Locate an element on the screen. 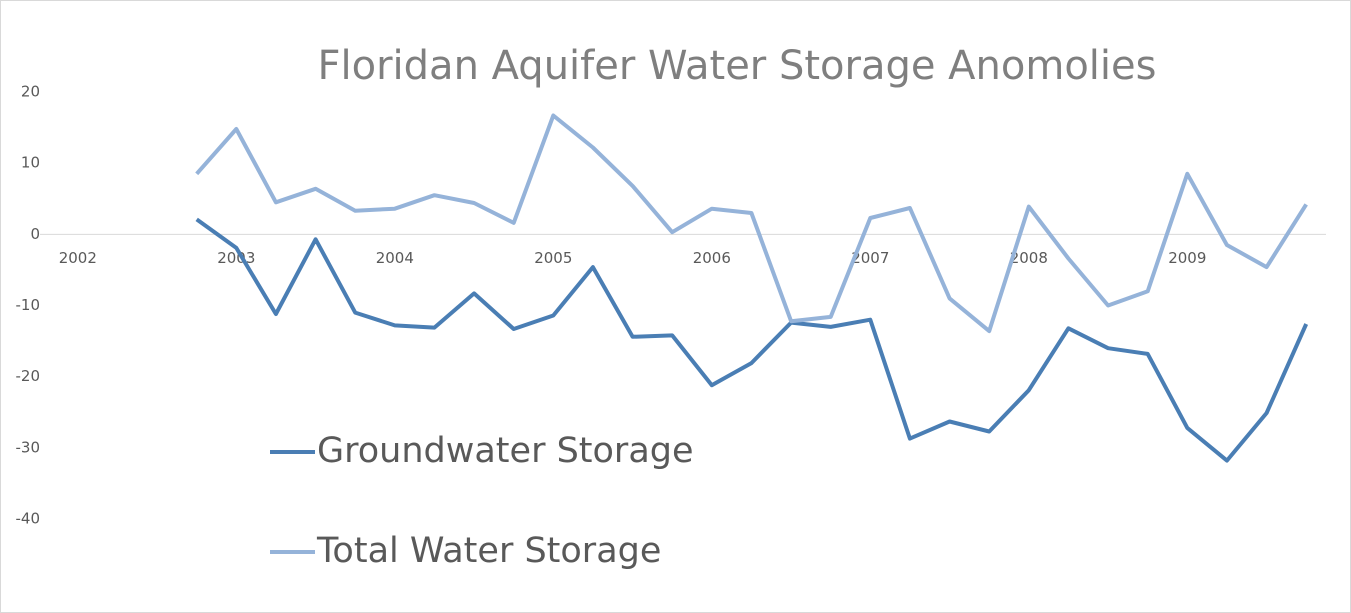  y-tick-label: -30 is located at coordinates (28, 447).